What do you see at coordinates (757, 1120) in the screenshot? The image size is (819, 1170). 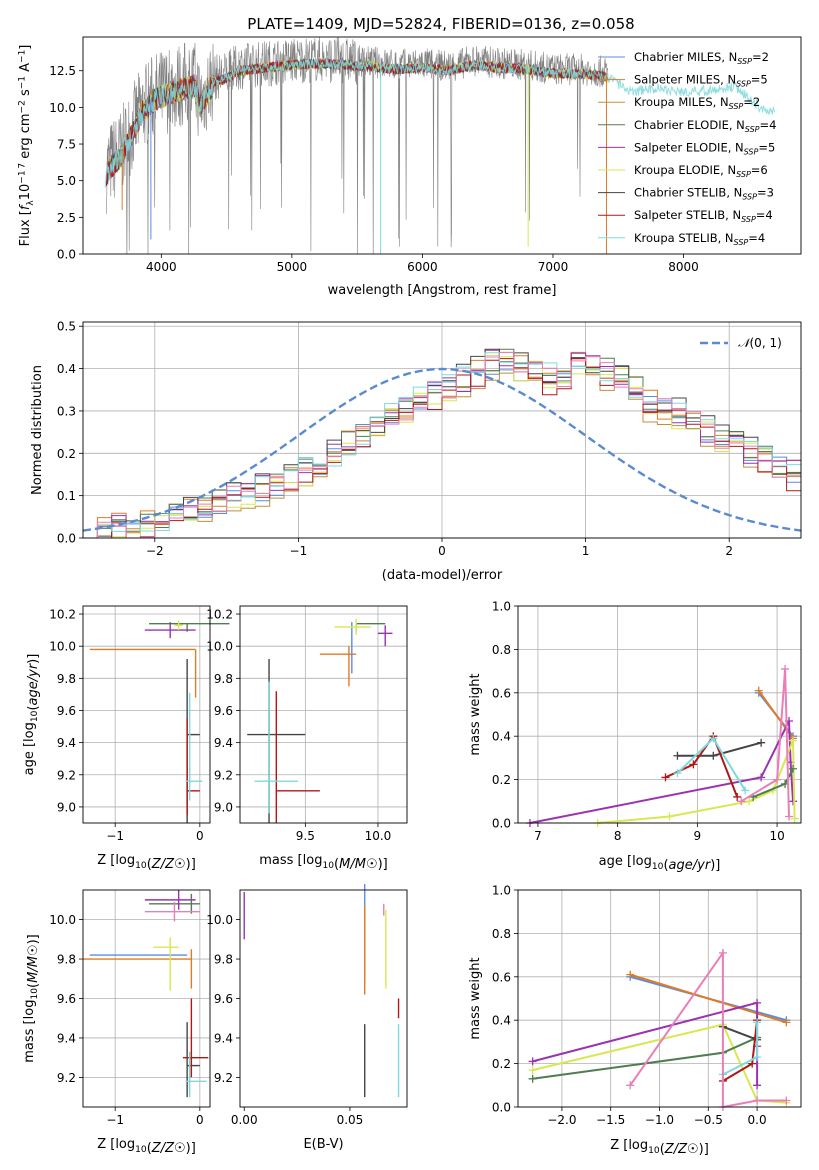 I see `x-tick-label: 0.0` at bounding box center [757, 1120].